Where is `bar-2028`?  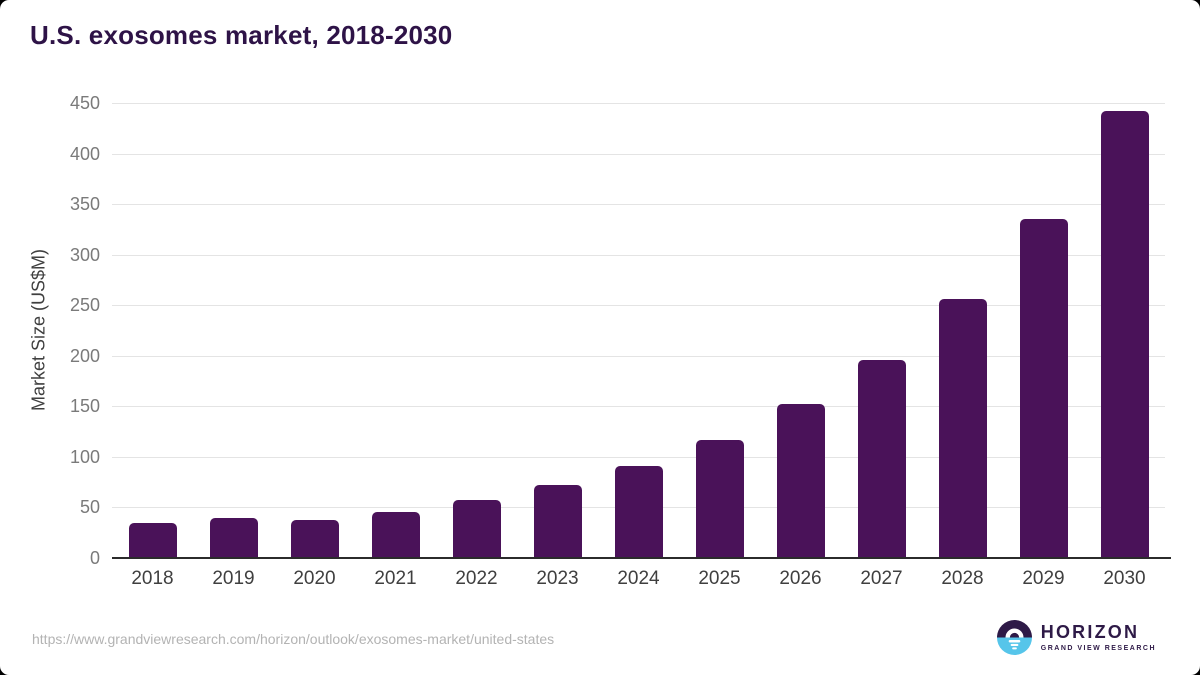 bar-2028 is located at coordinates (962, 428).